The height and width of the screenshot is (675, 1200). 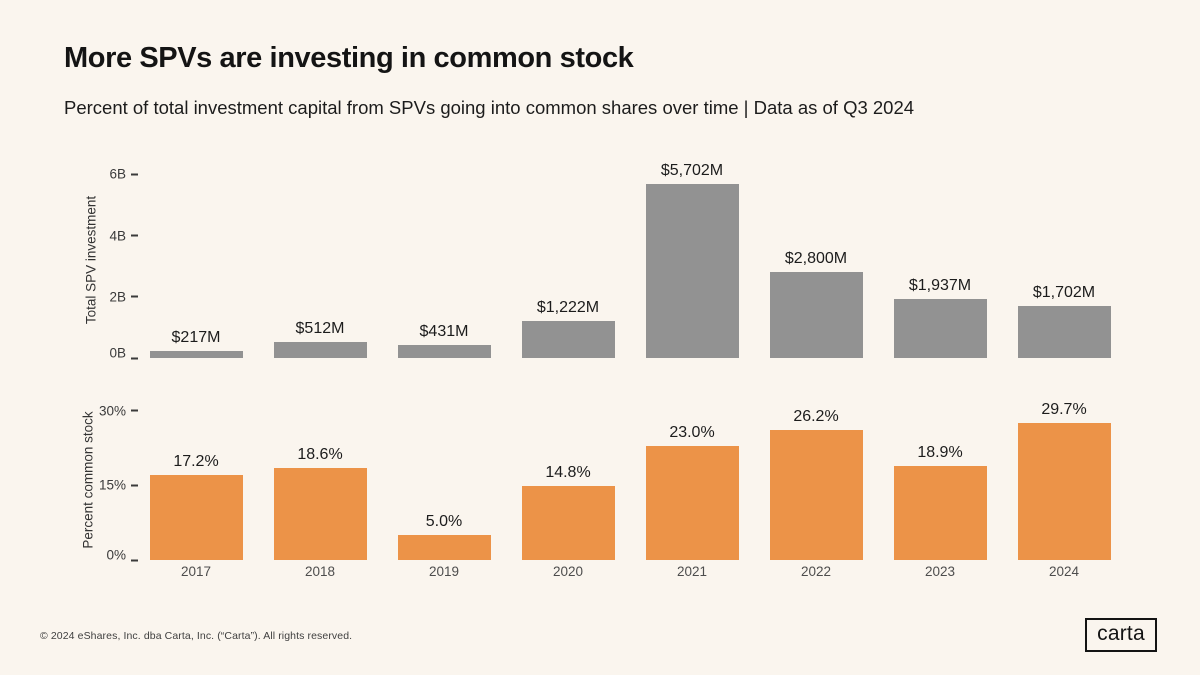 I want to click on bar-group-2023: 18.9%, so click(x=940, y=480).